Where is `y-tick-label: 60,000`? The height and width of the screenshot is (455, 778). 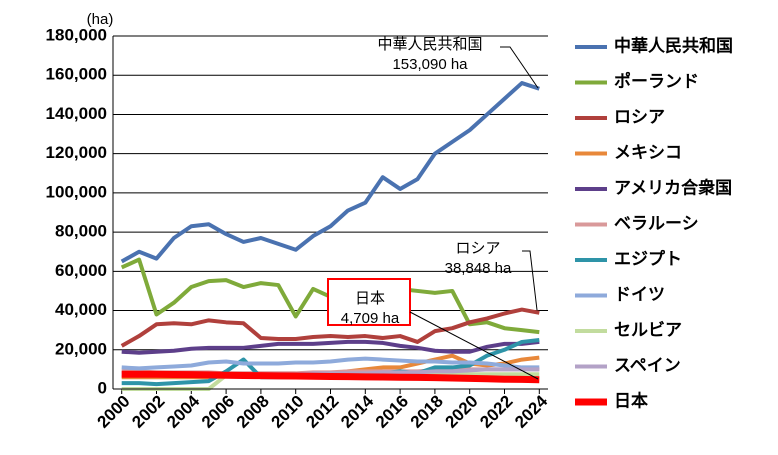
y-tick-label: 60,000 is located at coordinates (81, 270).